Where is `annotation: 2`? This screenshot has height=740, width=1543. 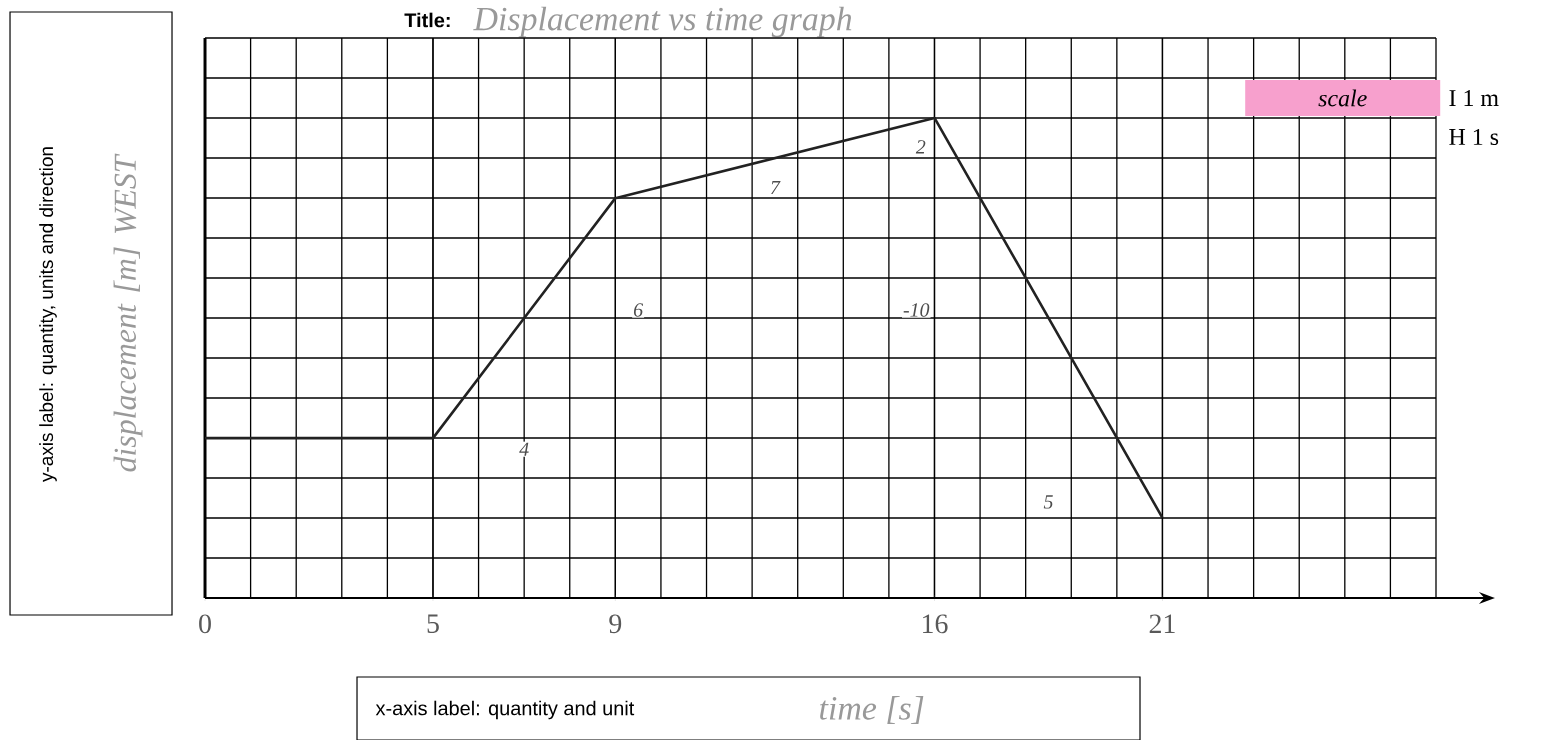
annotation: 2 is located at coordinates (920, 147).